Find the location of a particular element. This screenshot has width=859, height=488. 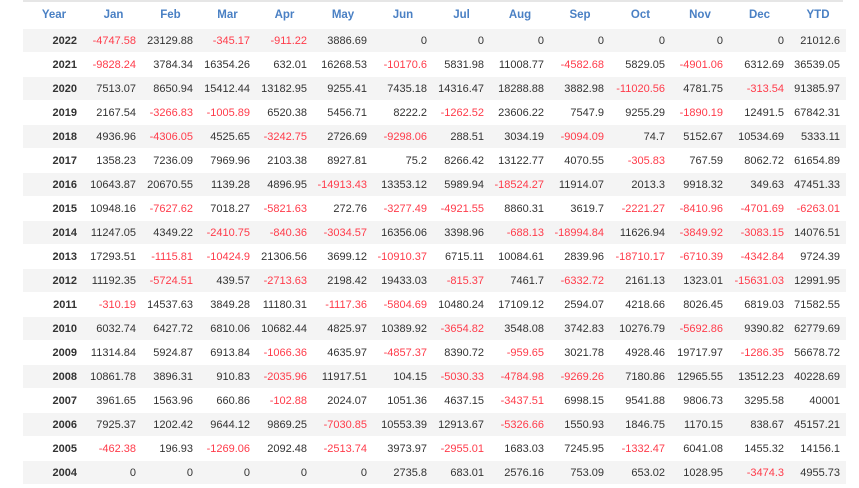

value-cell: -4784.98 is located at coordinates (520, 376).